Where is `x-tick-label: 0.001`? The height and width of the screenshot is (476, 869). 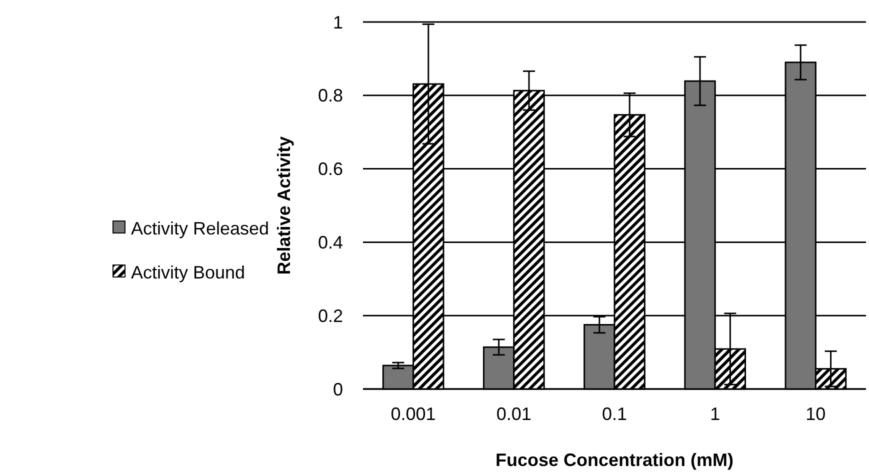
x-tick-label: 0.001 is located at coordinates (413, 414).